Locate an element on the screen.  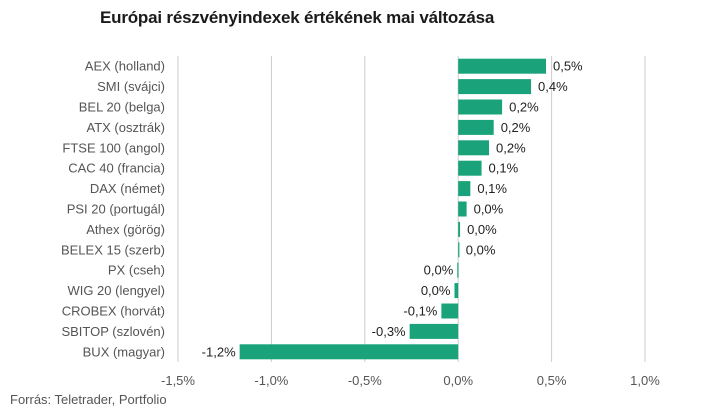
data-label: 0,5% is located at coordinates (568, 66).